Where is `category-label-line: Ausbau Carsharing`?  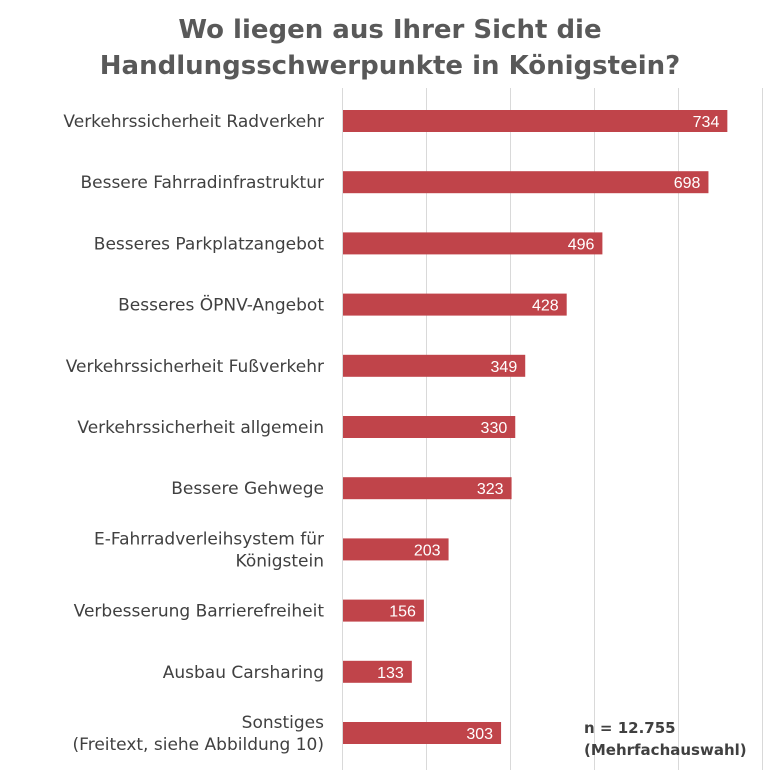 category-label-line: Ausbau Carsharing is located at coordinates (243, 673).